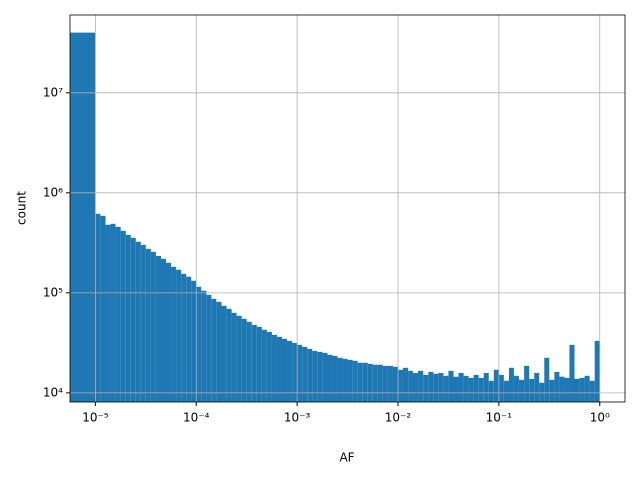  I want to click on x-tick-label: 10⁻¹, so click(499, 418).